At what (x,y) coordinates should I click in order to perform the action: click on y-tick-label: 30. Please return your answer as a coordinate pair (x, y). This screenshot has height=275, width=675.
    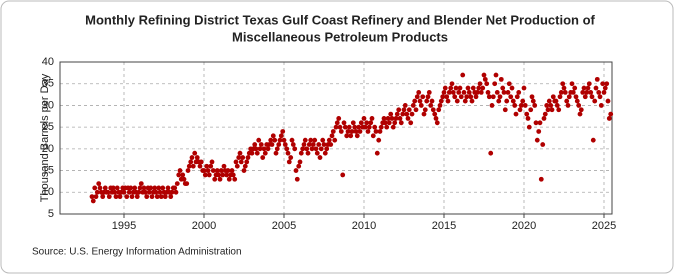
    Looking at the image, I should click on (48, 105).